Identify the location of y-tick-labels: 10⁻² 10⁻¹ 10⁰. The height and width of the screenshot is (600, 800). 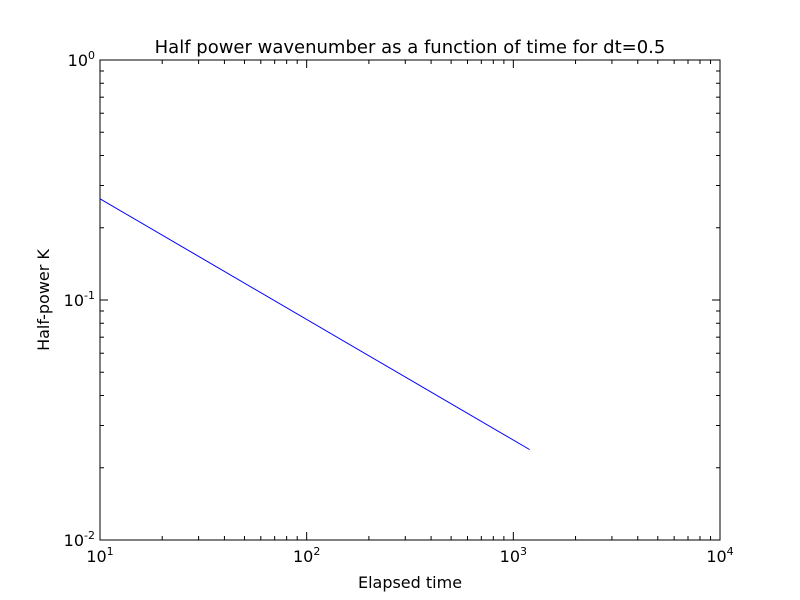
(79, 299).